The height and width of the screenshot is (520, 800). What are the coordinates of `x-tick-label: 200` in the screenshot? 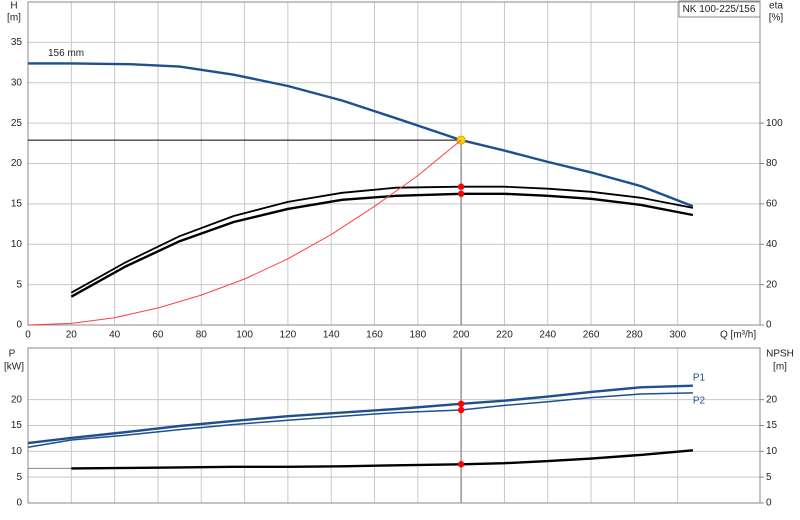 It's located at (461, 335).